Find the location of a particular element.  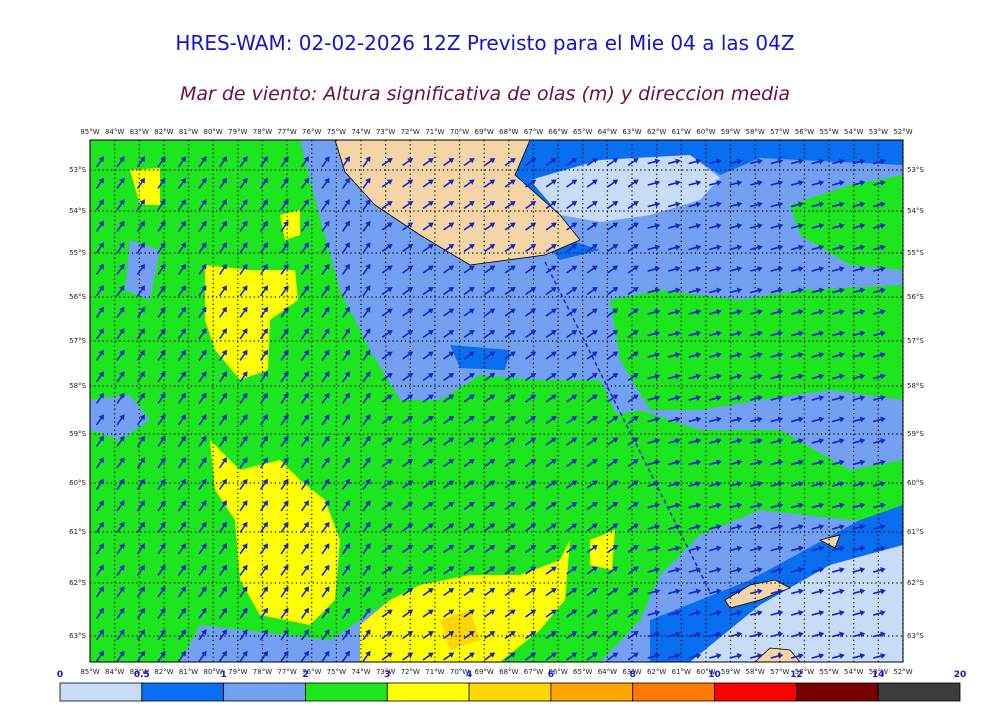

colorbar-label: 12 is located at coordinates (796, 675).